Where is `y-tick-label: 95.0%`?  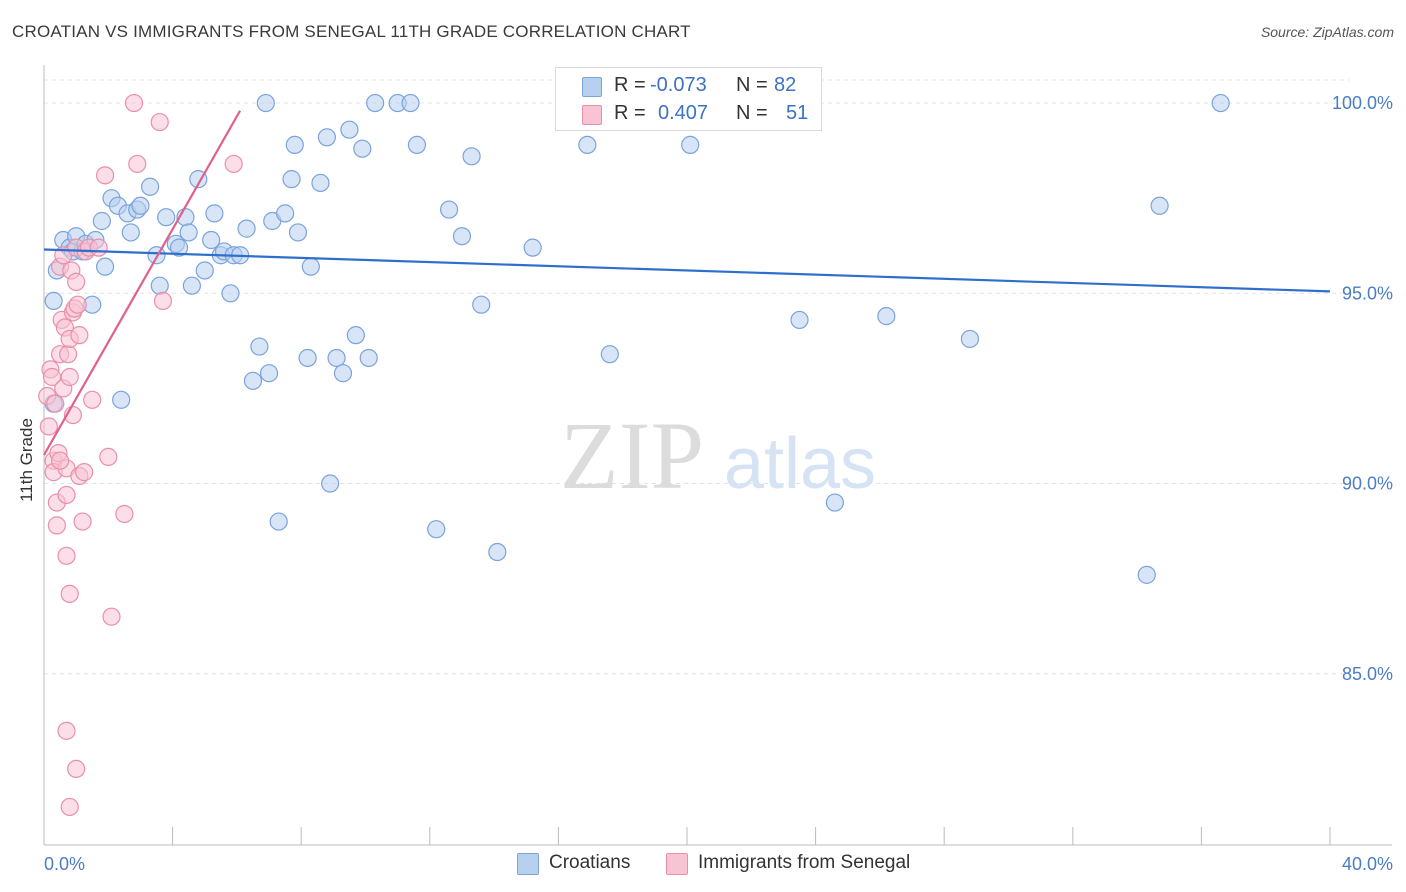 y-tick-label: 95.0% is located at coordinates (1367, 293).